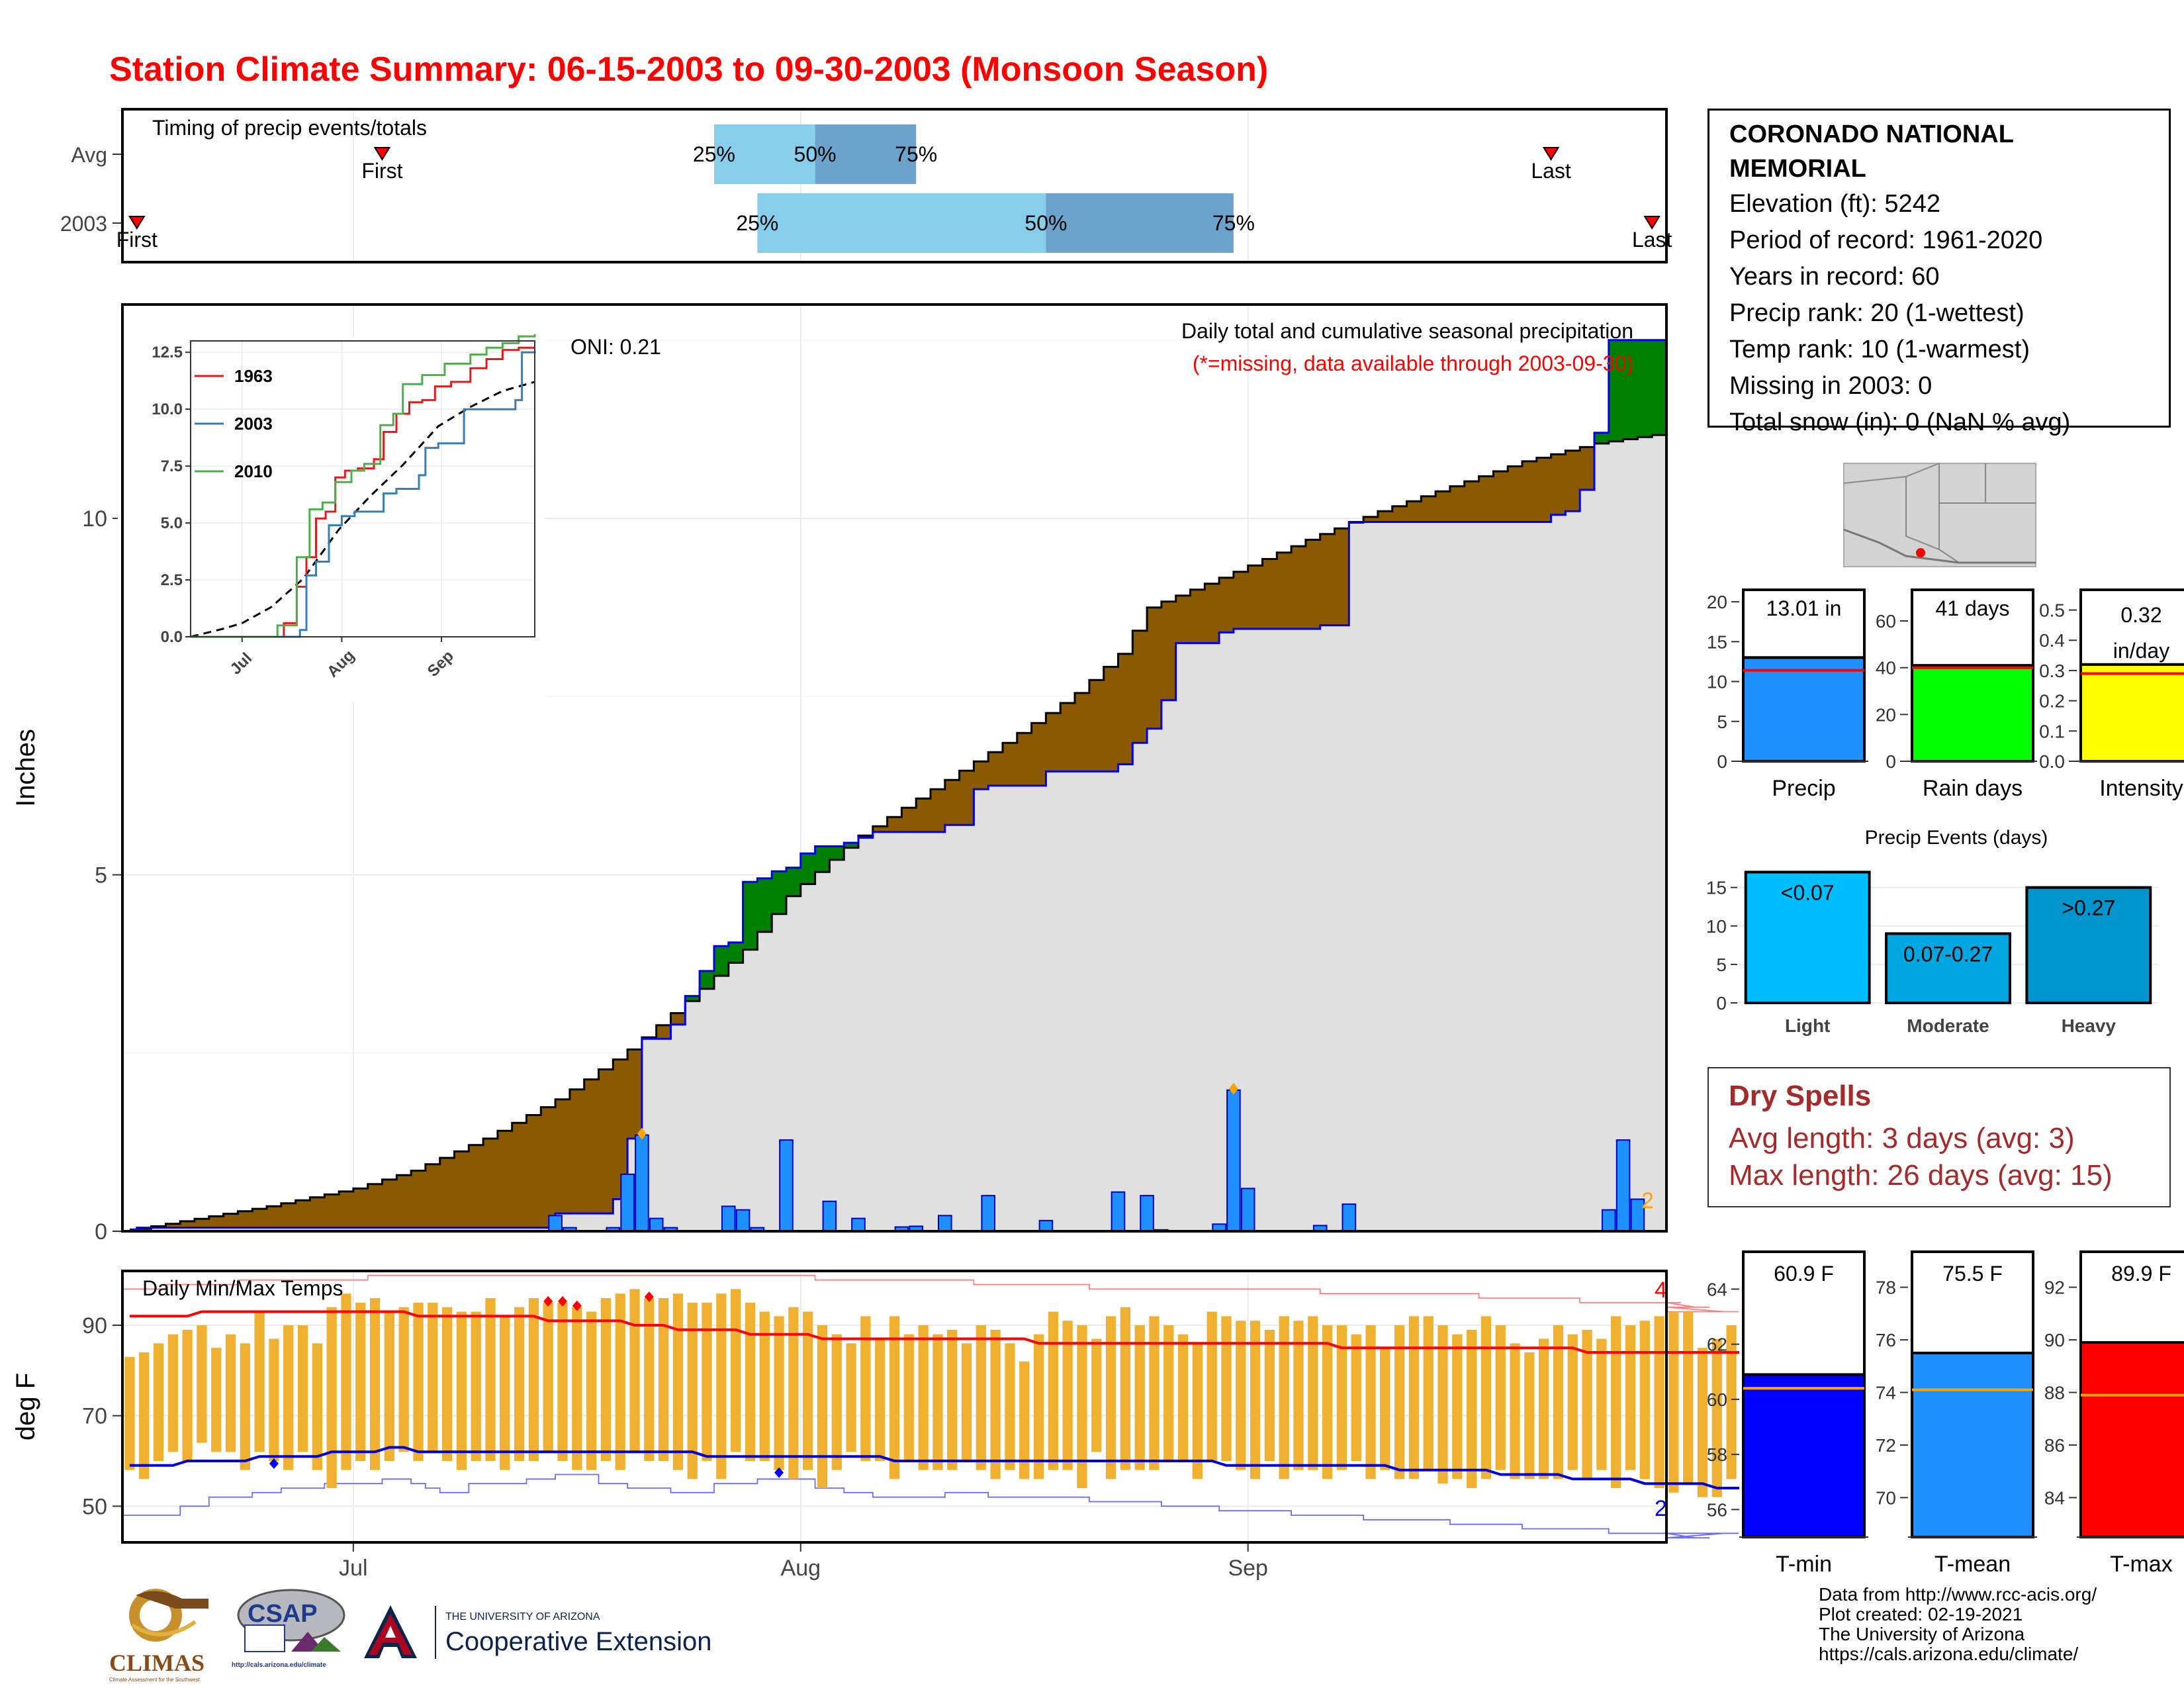 The width and height of the screenshot is (2184, 1688). Describe the element at coordinates (253, 376) in the screenshot. I see `inset-legend-label: 1963` at that location.